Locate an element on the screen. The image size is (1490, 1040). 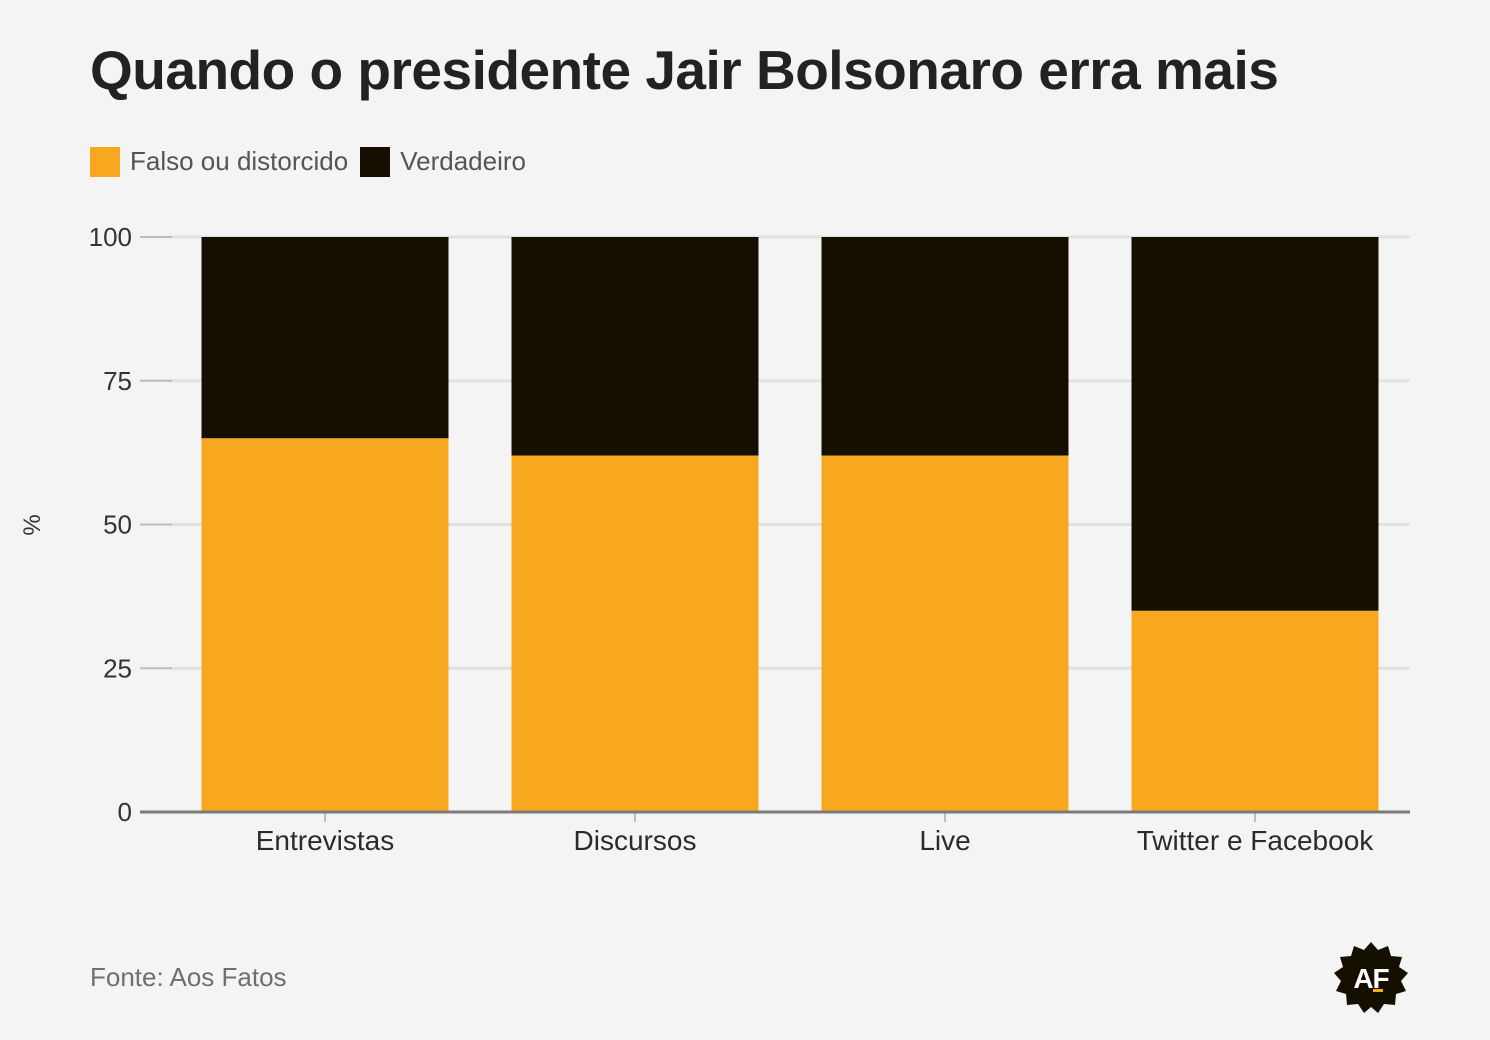
logo-badge-star is located at coordinates (1371, 977).